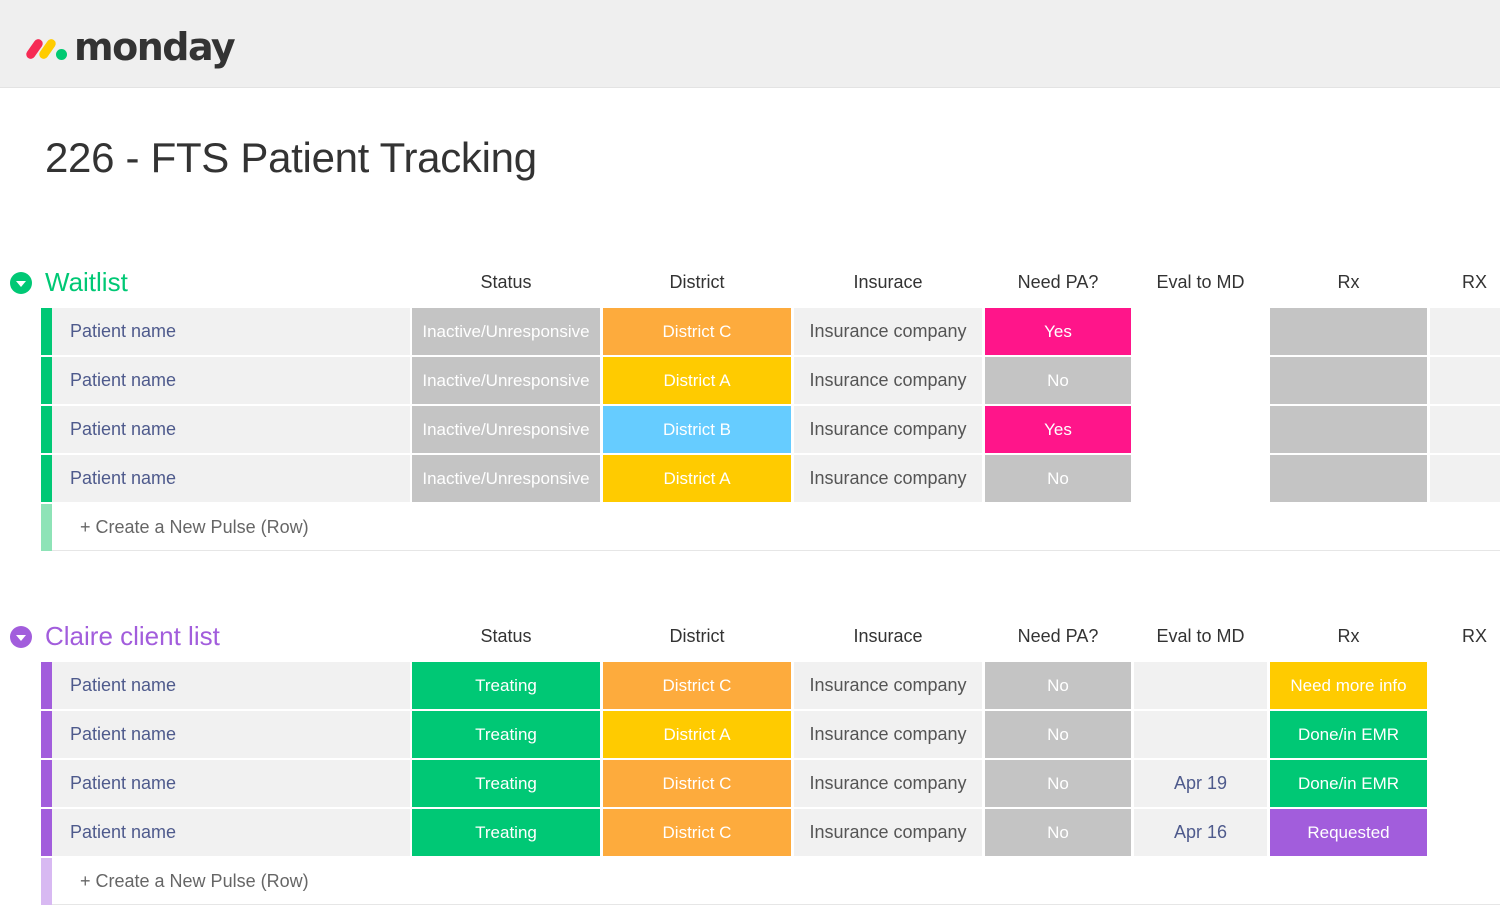 Image resolution: width=1500 pixels, height=921 pixels. What do you see at coordinates (1348, 832) in the screenshot?
I see `rx-cell: Requested` at bounding box center [1348, 832].